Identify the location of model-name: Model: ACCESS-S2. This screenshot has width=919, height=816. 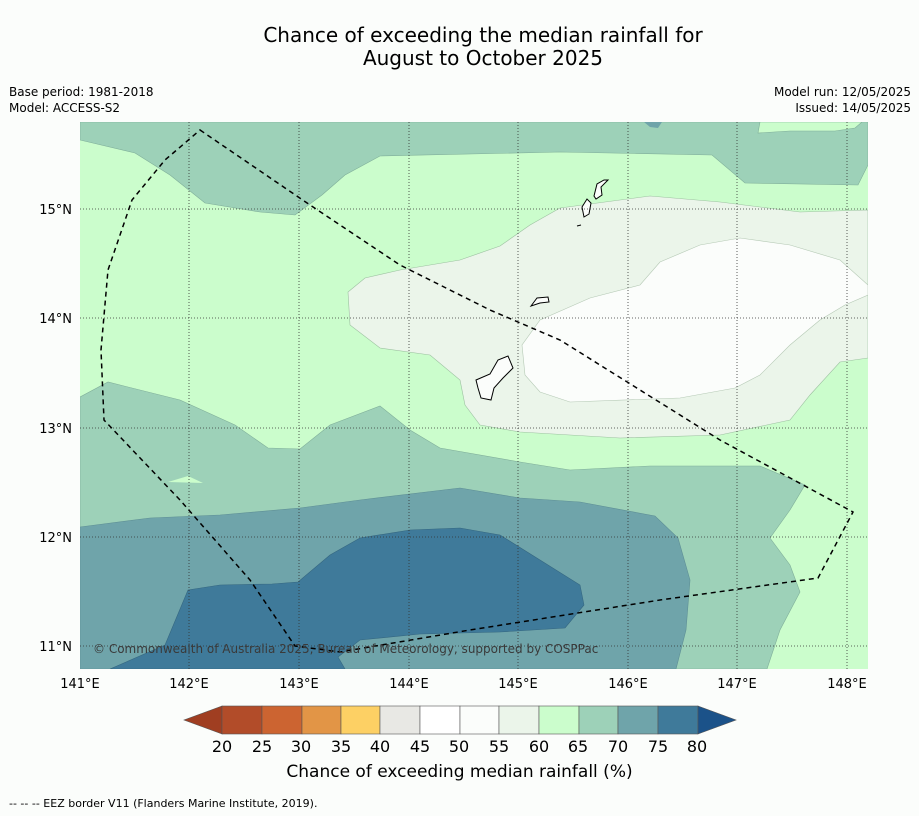
(65, 108).